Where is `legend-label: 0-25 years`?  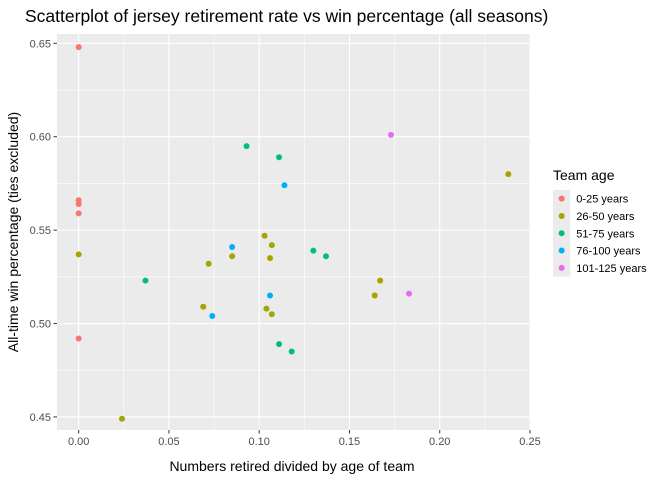
legend-label: 0-25 years is located at coordinates (602, 200).